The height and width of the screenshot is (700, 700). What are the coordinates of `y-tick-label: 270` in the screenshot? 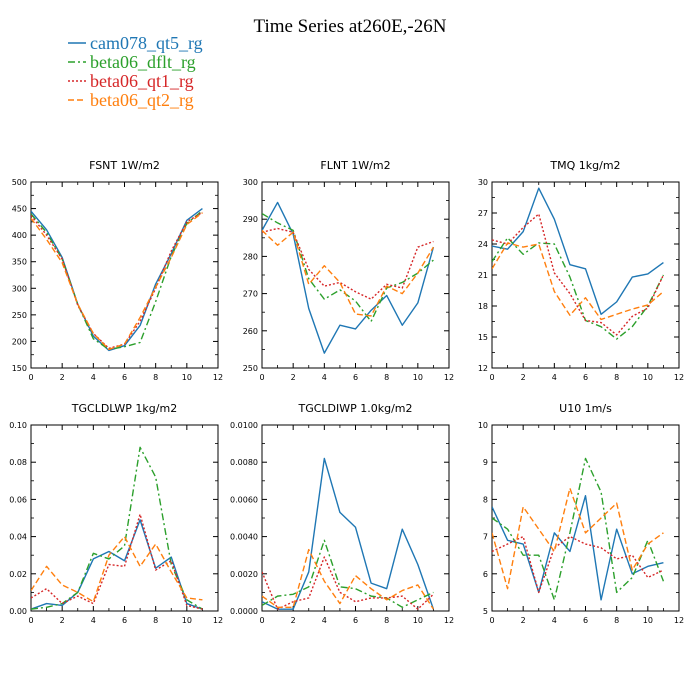 It's located at (250, 294).